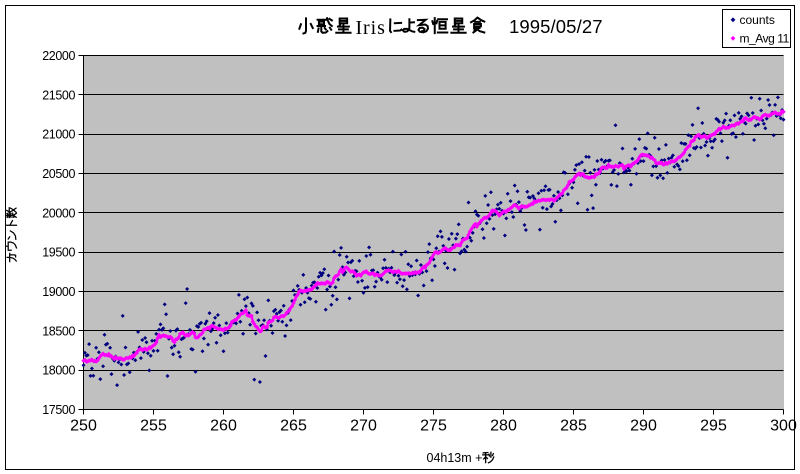  Describe the element at coordinates (58, 331) in the screenshot. I see `svg-text: 18500` at that location.